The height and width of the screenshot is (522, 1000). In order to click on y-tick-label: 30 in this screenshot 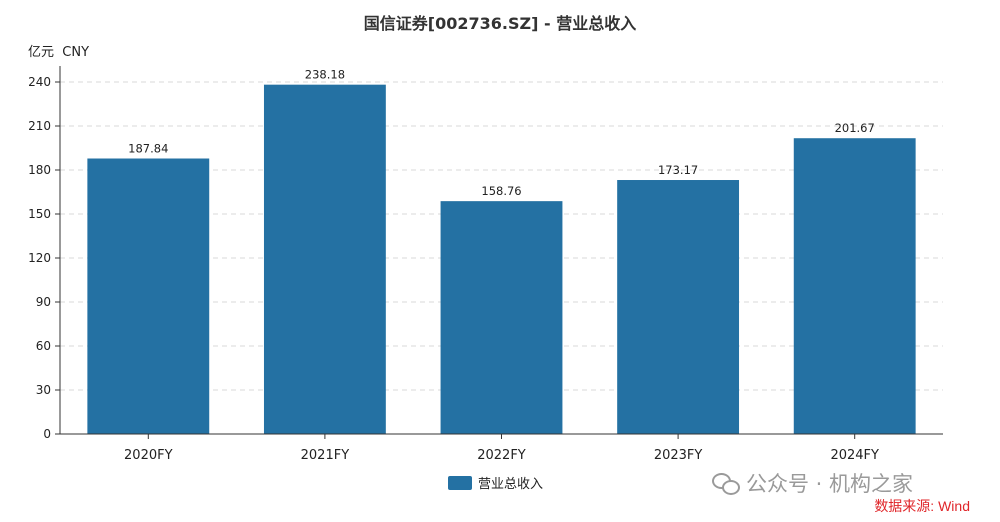, I will do `click(43, 390)`.